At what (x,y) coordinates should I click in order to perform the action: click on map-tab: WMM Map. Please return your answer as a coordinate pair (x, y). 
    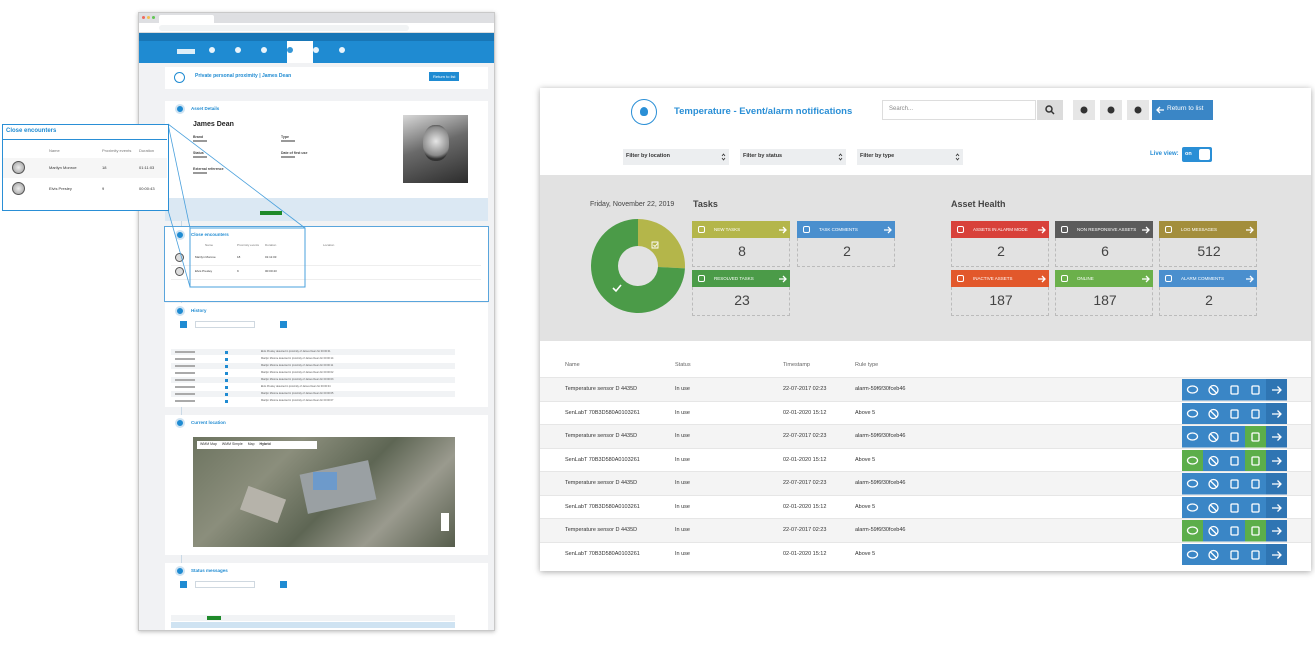
    Looking at the image, I should click on (208, 444).